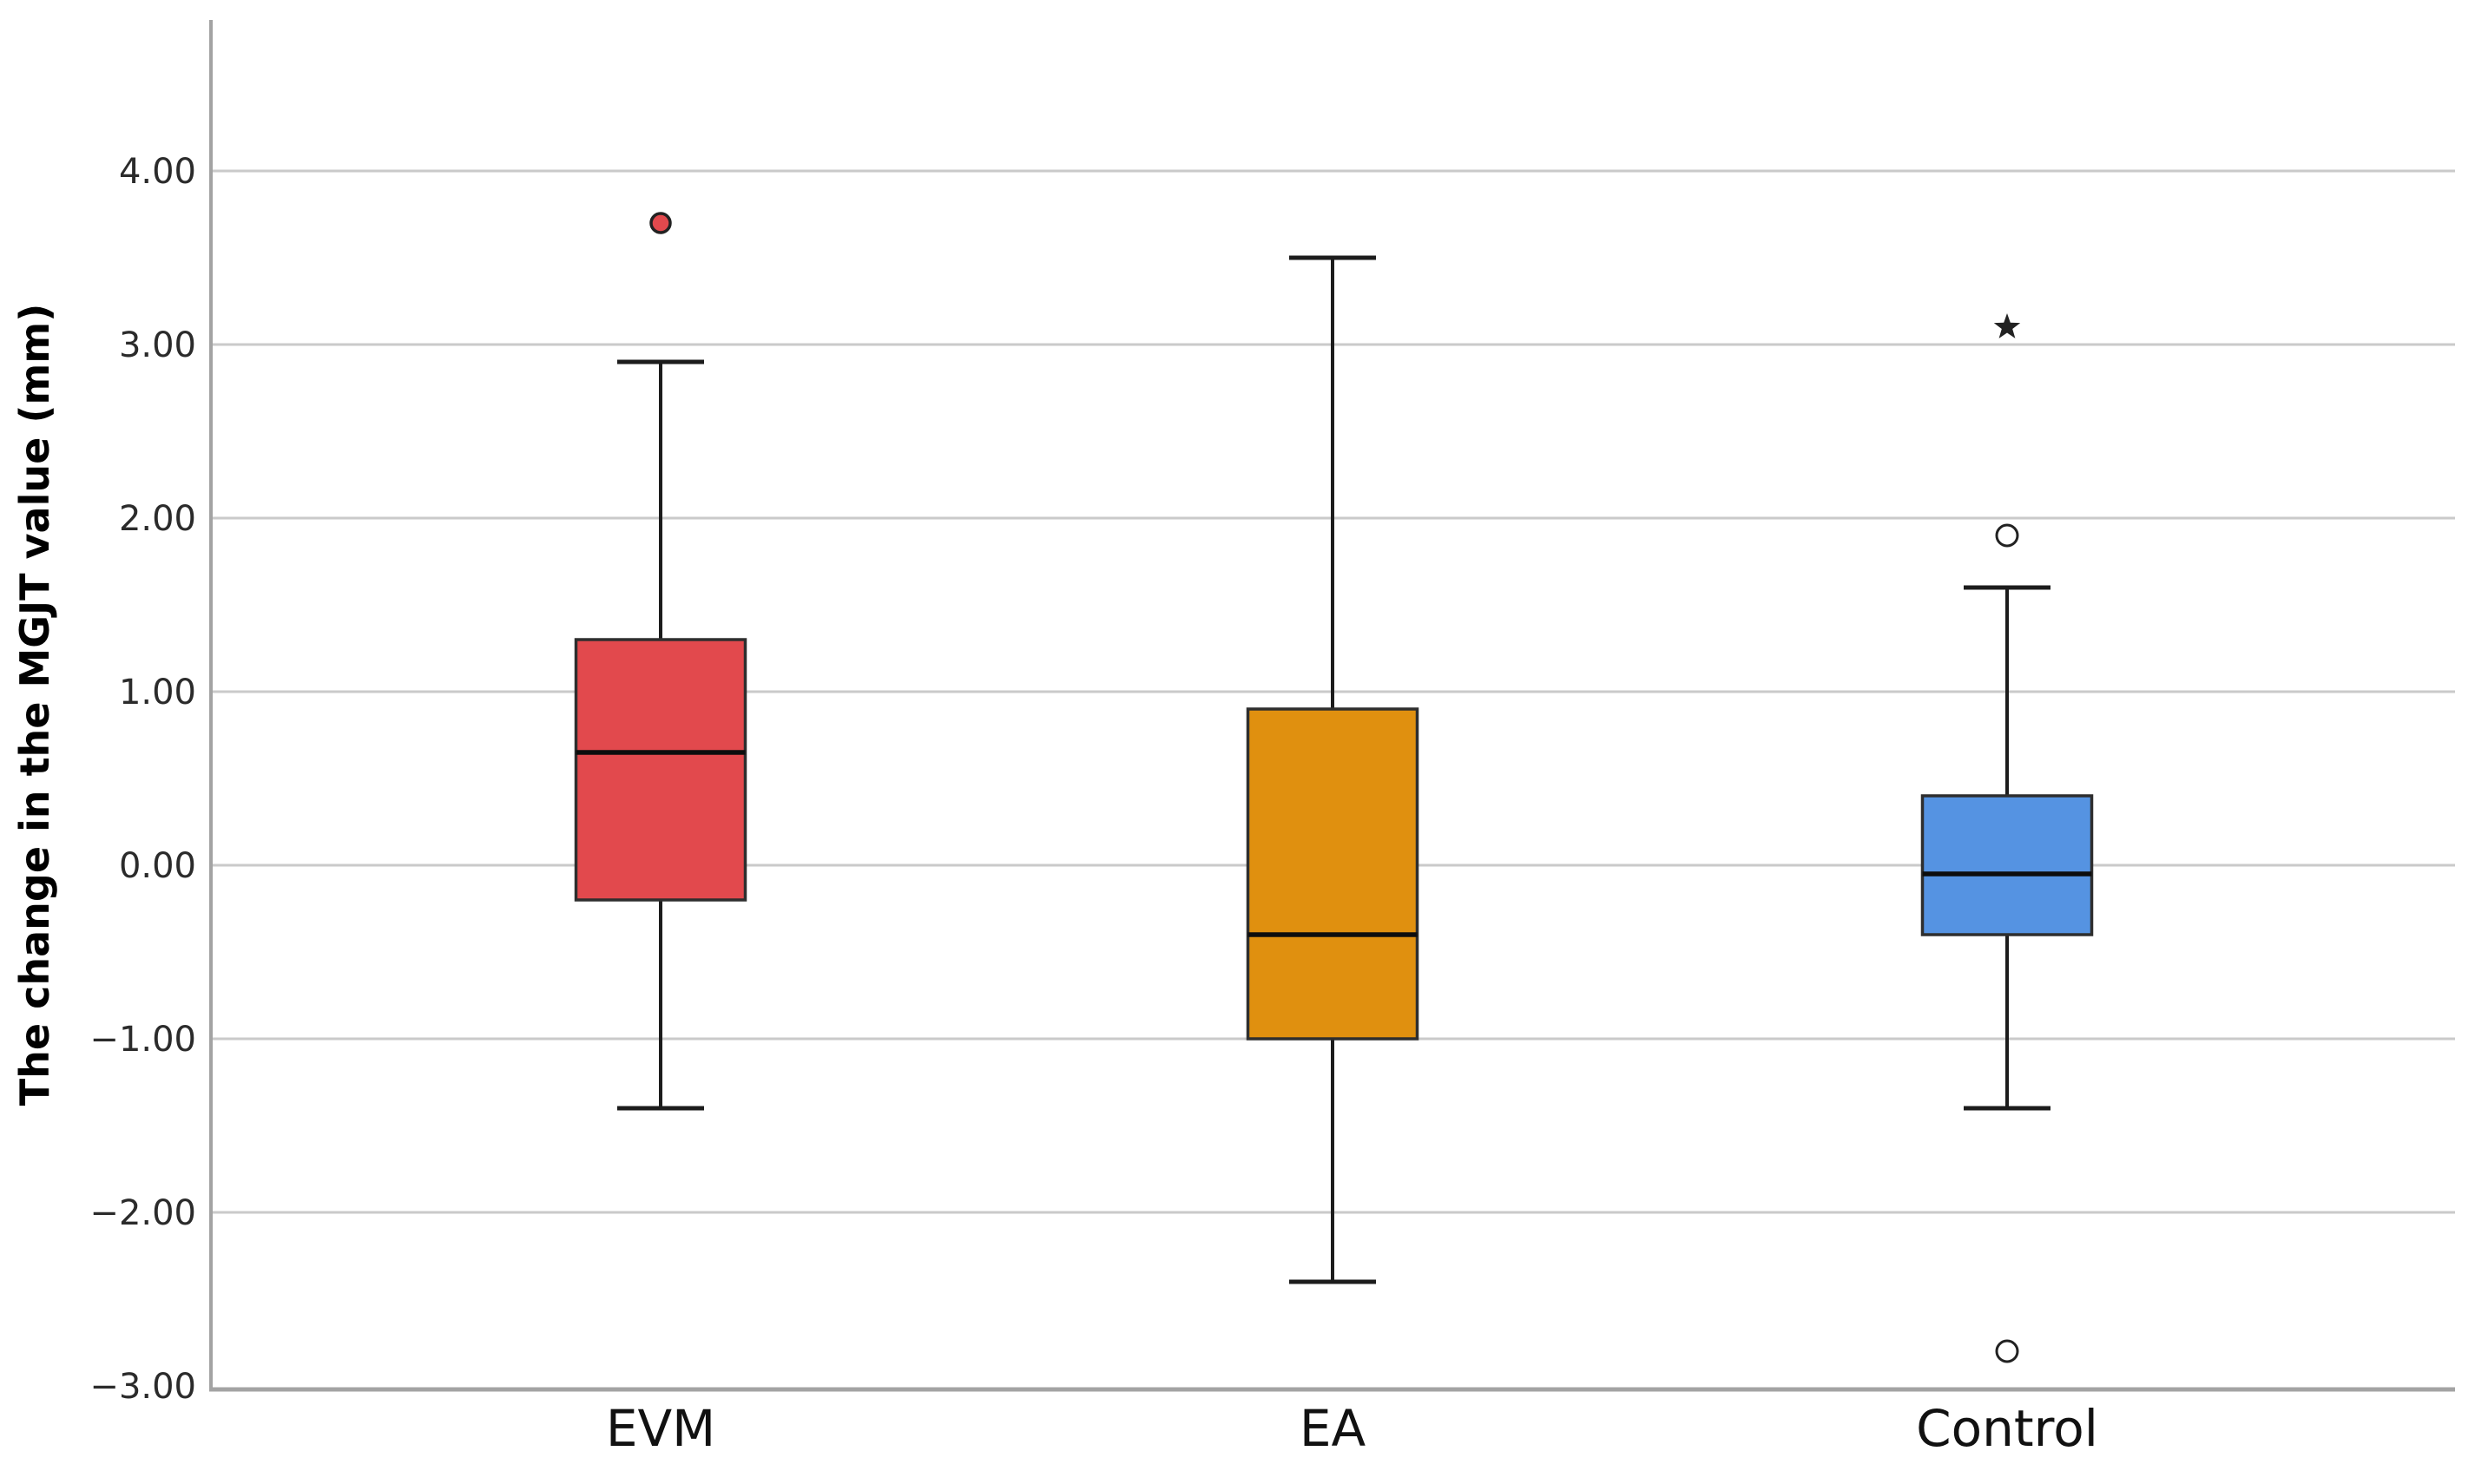  What do you see at coordinates (1333, 1429) in the screenshot?
I see `x-category-label: EA` at bounding box center [1333, 1429].